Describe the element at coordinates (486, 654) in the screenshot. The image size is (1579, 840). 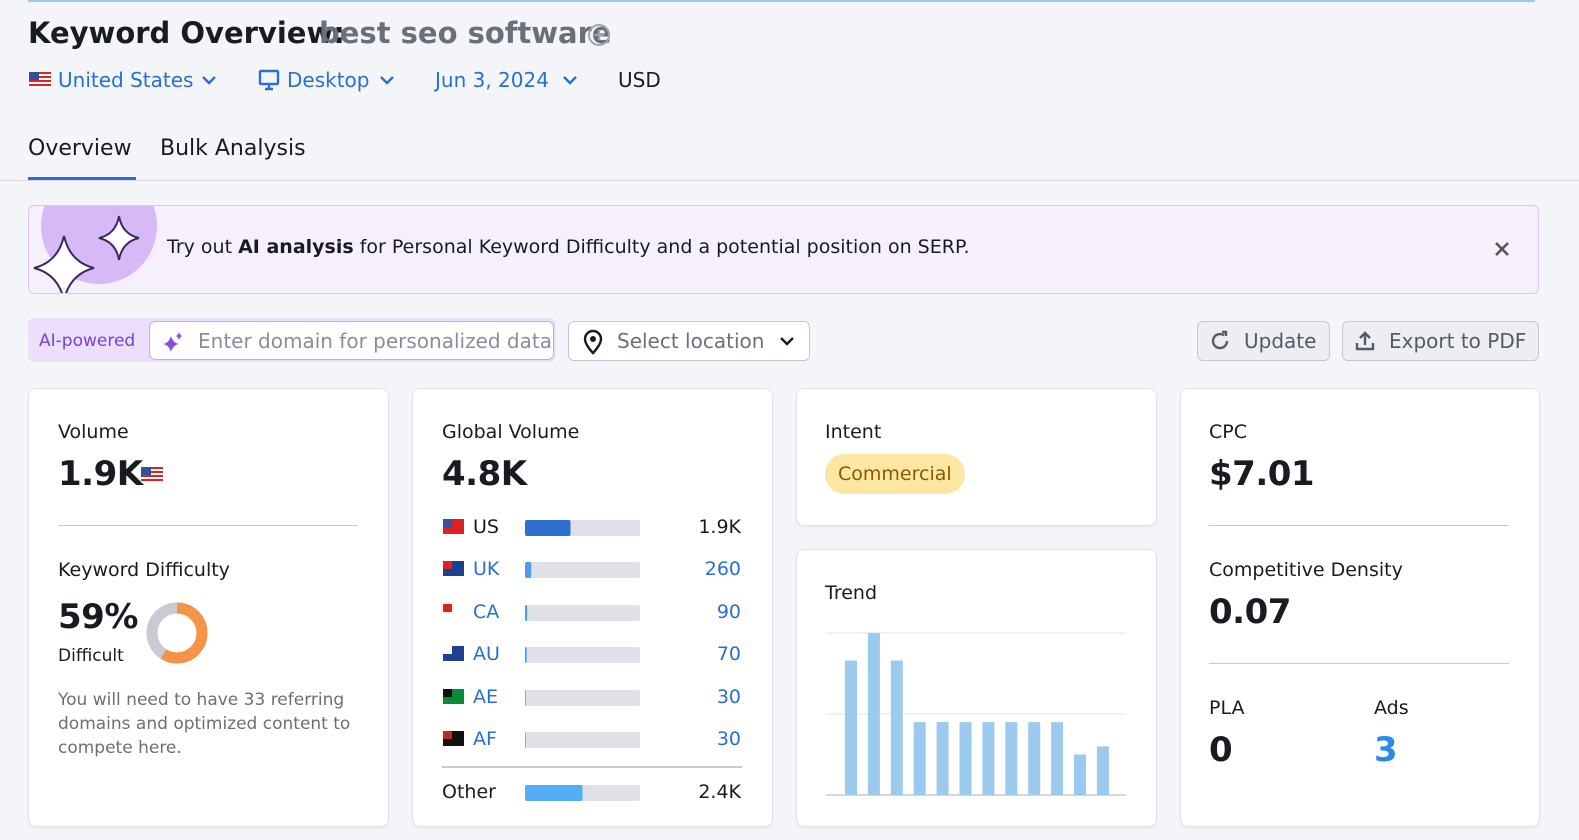
I see `country-code: AU` at that location.